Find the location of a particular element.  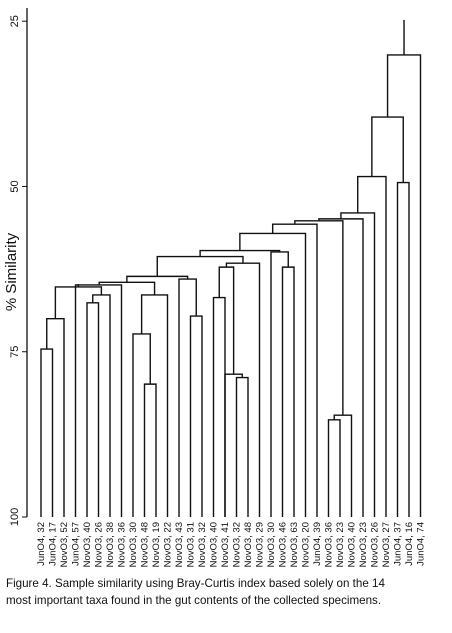

leaf-label: NovO3, 20 is located at coordinates (306, 544).